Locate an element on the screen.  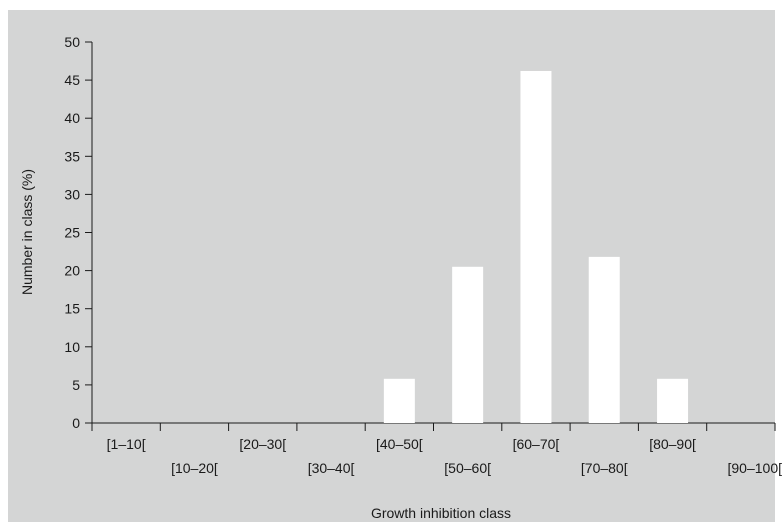
y-tick-label: 35 is located at coordinates (72, 156).